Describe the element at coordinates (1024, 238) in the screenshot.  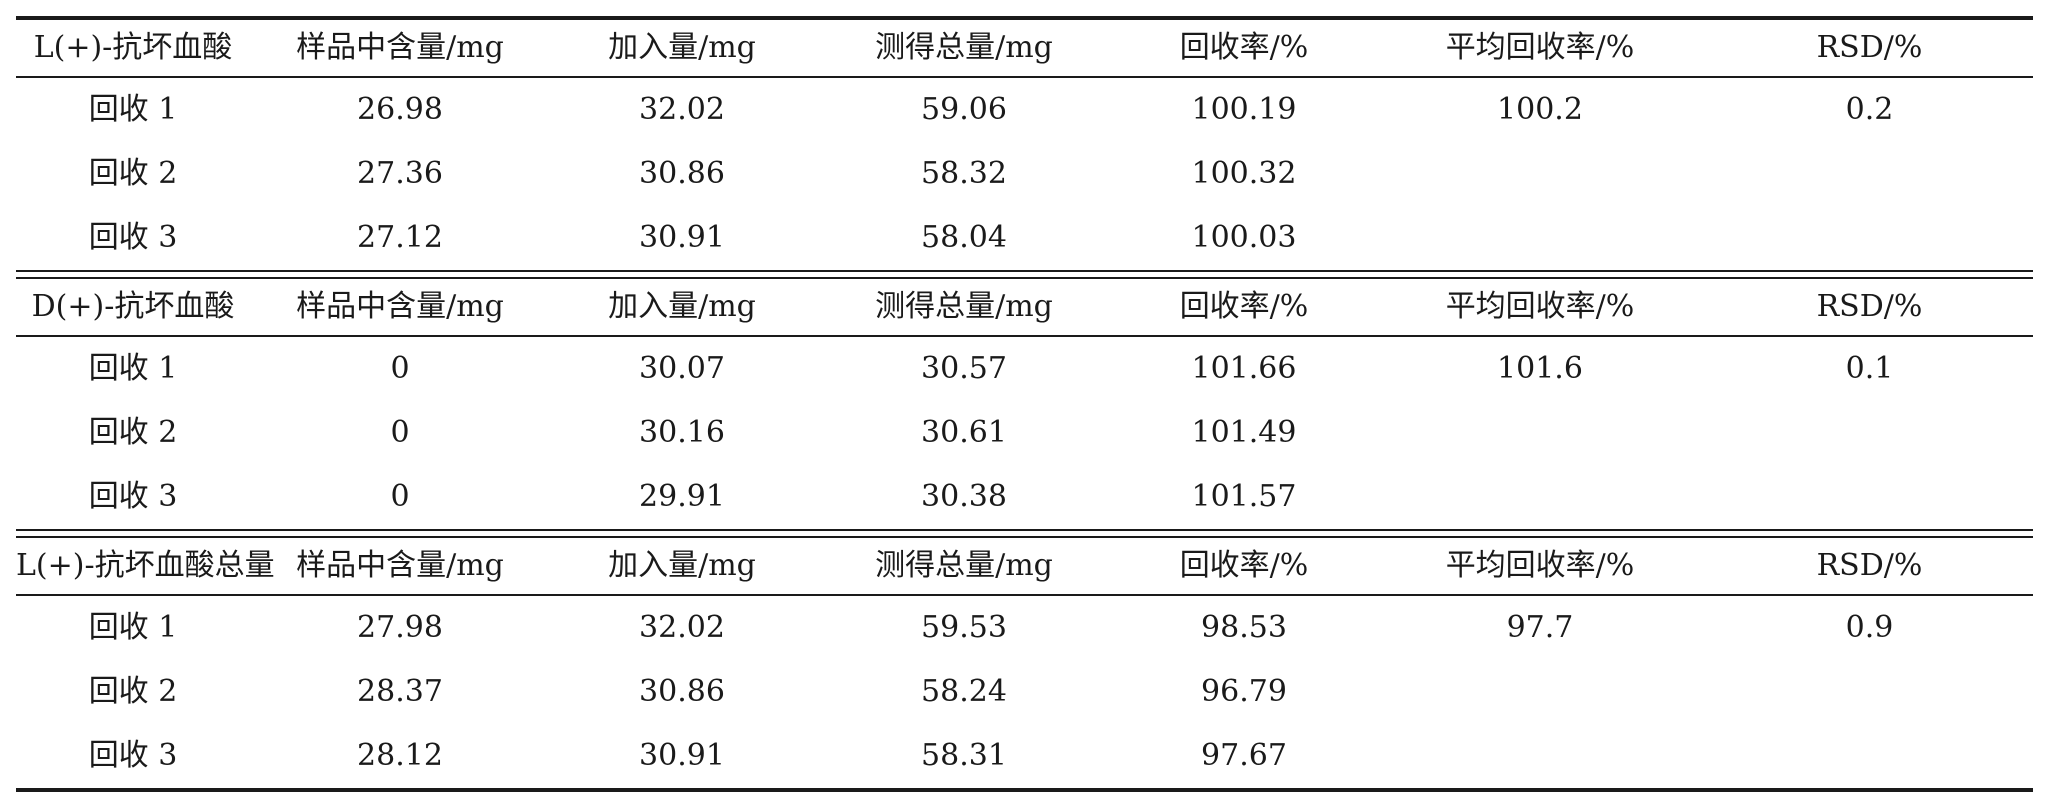
I see `table-row: 回收 3 27.12 30.91 58.04 100.03` at that location.